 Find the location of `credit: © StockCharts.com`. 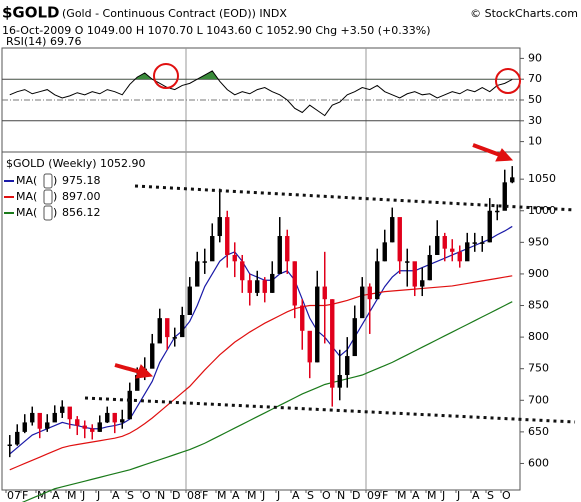

credit: © StockCharts.com is located at coordinates (524, 13).